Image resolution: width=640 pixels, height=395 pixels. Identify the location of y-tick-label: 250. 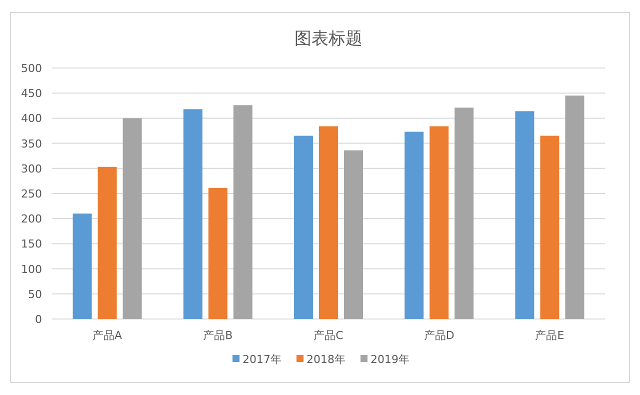
(31, 194).